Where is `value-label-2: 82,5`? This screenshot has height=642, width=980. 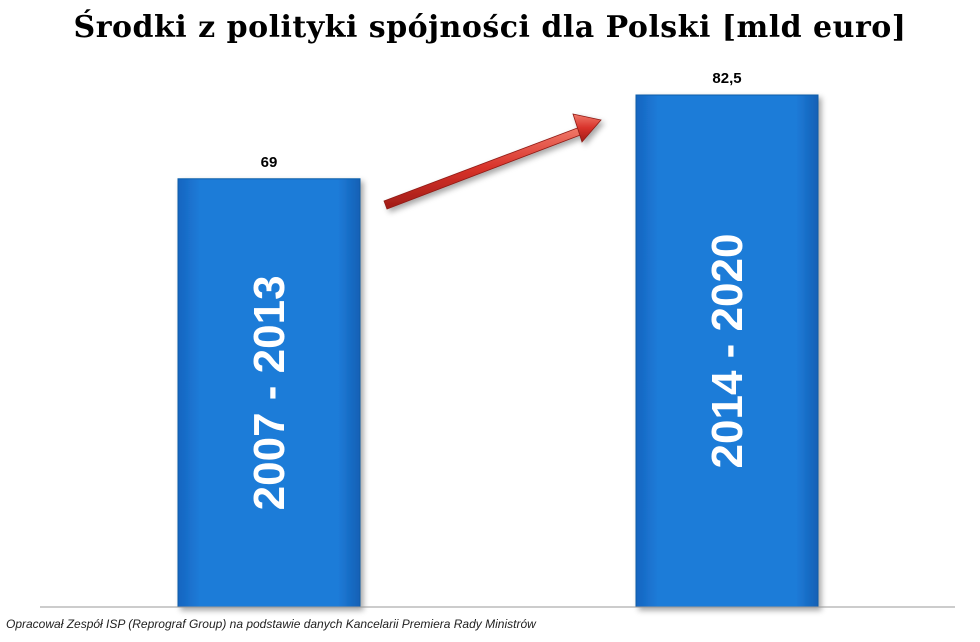 value-label-2: 82,5 is located at coordinates (726, 78).